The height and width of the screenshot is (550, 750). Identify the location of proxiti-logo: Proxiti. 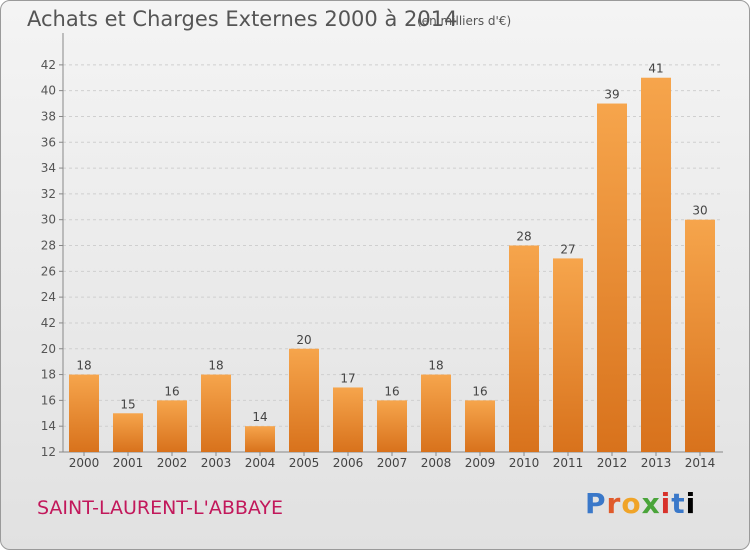
(641, 503).